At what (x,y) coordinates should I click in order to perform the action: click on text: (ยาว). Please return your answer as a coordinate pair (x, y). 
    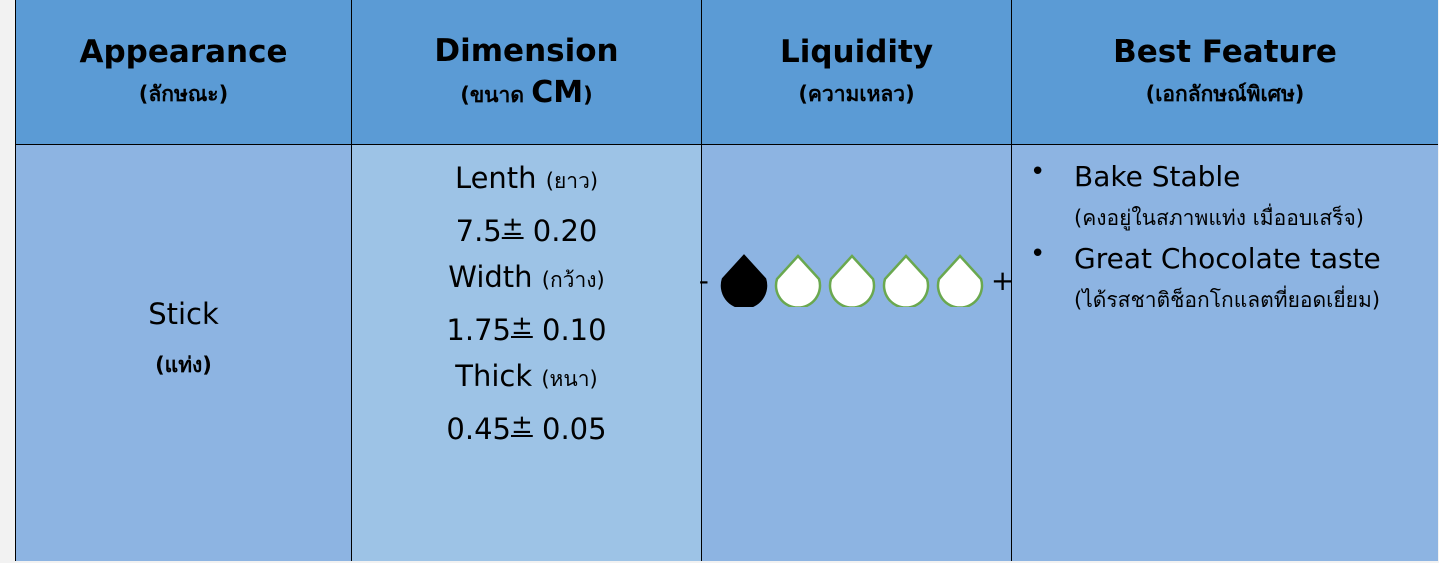
    Looking at the image, I should click on (572, 181).